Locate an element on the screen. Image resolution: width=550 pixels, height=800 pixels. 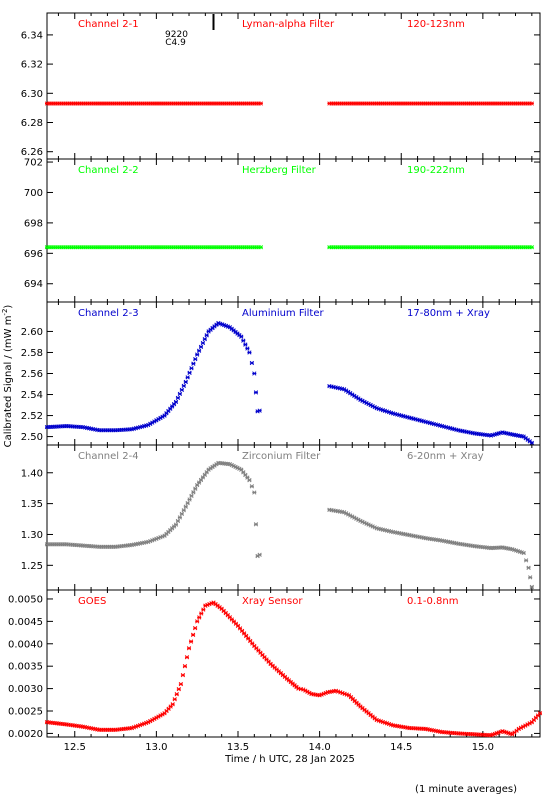
y-axis-label-close: ) is located at coordinates (8, 307).